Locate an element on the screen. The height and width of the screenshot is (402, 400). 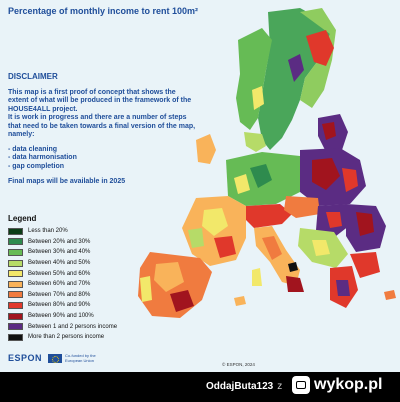
espon-logo-text: ESPON is located at coordinates (25, 358).